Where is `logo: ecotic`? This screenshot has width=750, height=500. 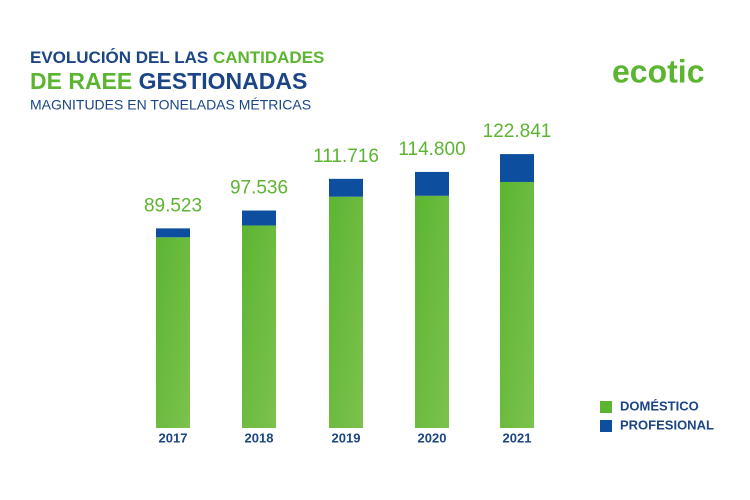
logo: ecotic is located at coordinates (658, 71).